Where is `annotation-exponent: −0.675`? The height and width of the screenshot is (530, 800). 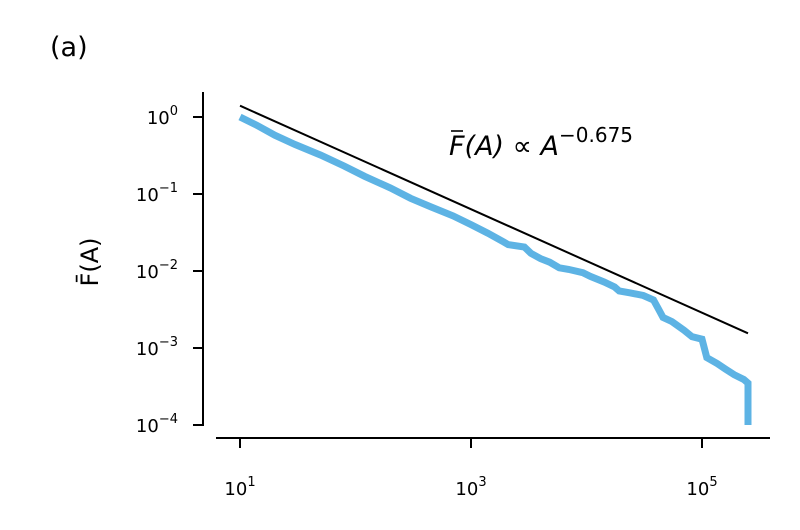 annotation-exponent: −0.675 is located at coordinates (596, 135).